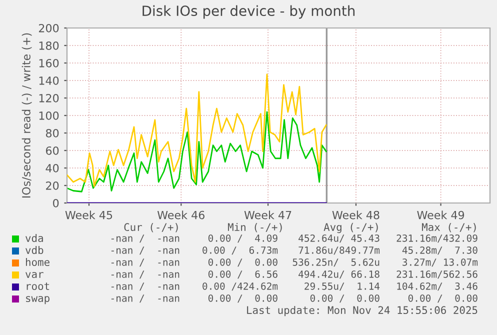 The image size is (497, 335). I want to click on text: 536.25n/ 5.62u, so click(336, 262).